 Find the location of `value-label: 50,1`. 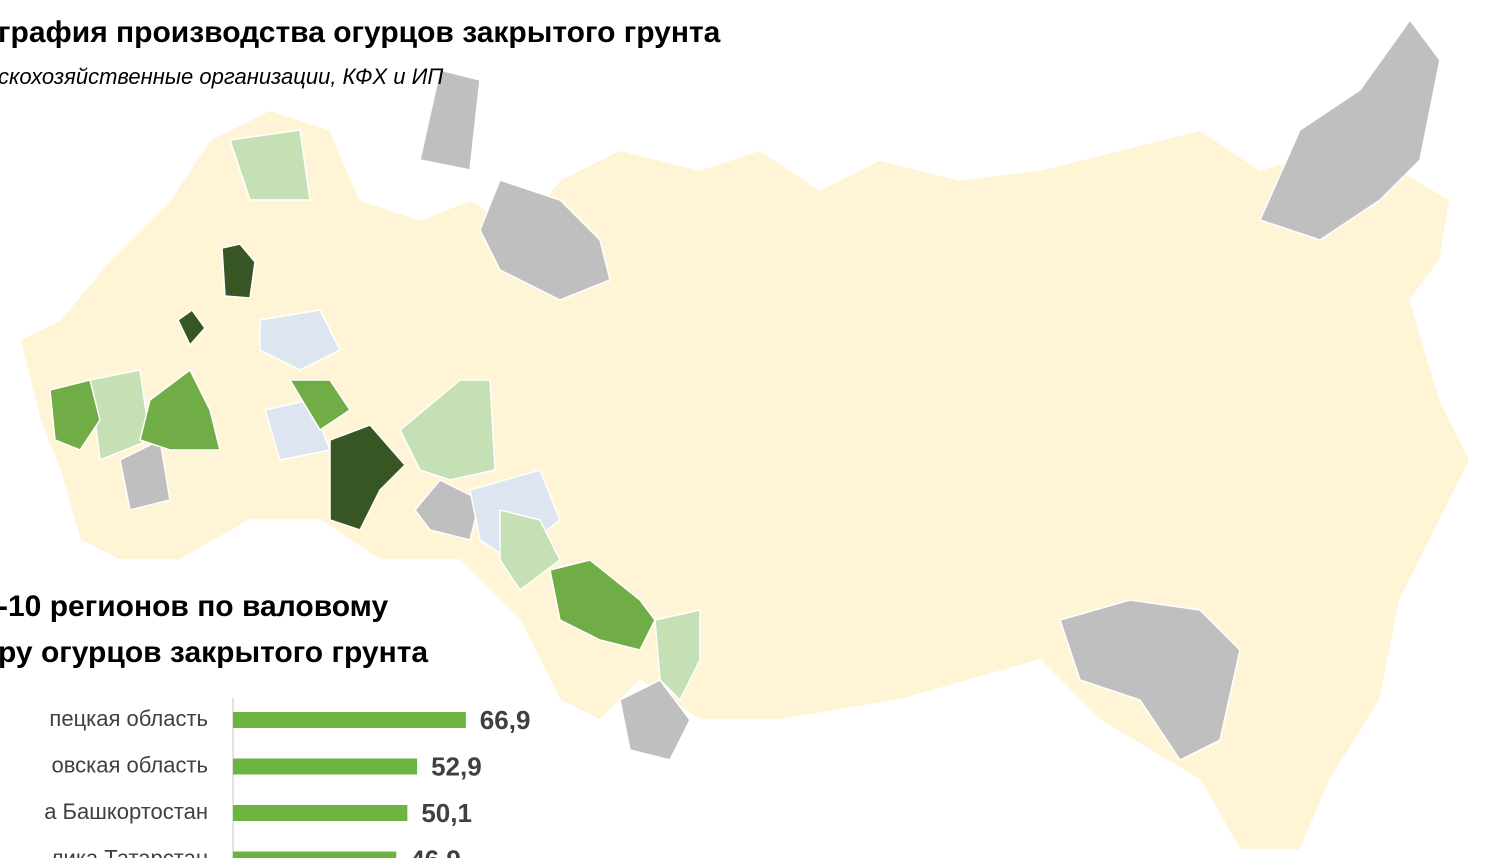

value-label: 50,1 is located at coordinates (446, 813).